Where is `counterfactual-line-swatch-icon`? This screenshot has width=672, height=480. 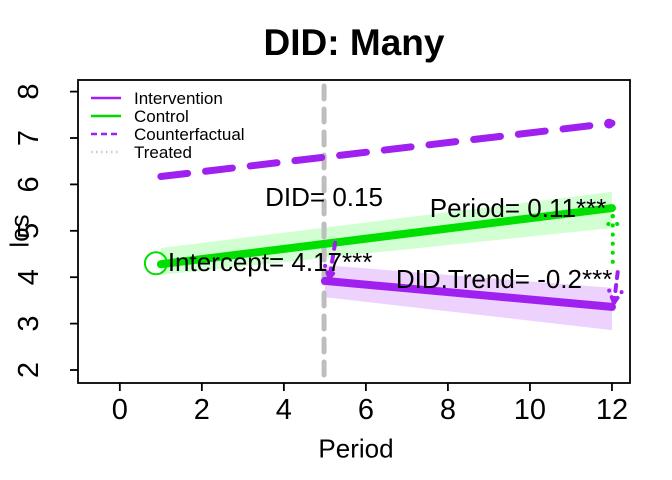 counterfactual-line-swatch-icon is located at coordinates (106, 134).